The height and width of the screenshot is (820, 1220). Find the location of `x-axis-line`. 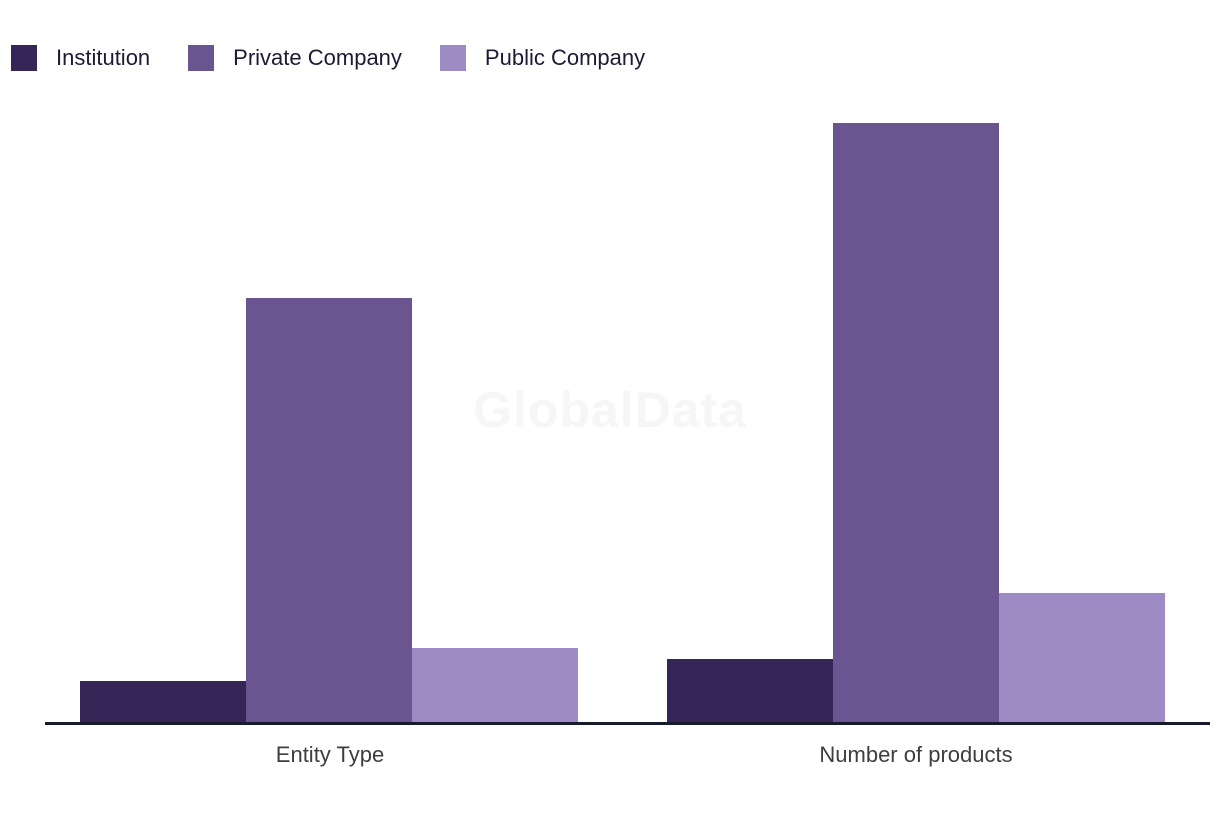

x-axis-line is located at coordinates (627, 723).